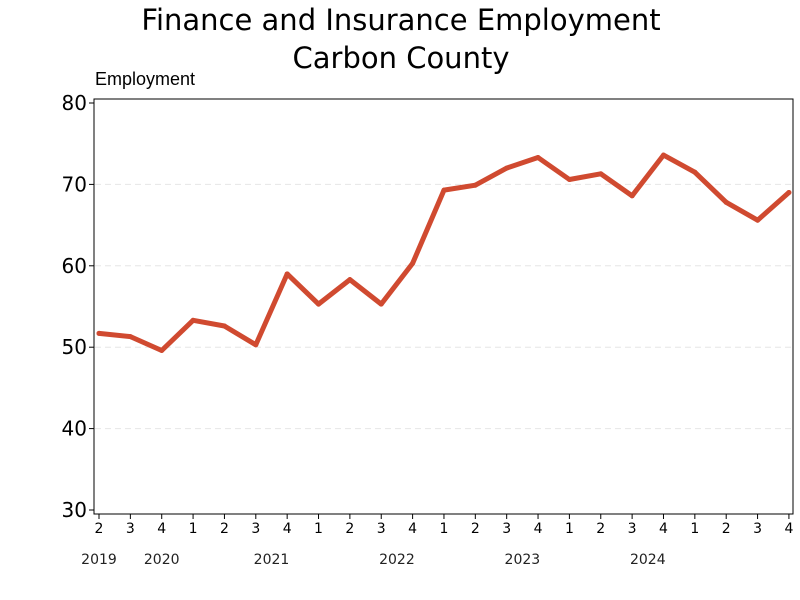 This screenshot has height=600, width=800. What do you see at coordinates (99, 560) in the screenshot?
I see `year-label: 2019` at bounding box center [99, 560].